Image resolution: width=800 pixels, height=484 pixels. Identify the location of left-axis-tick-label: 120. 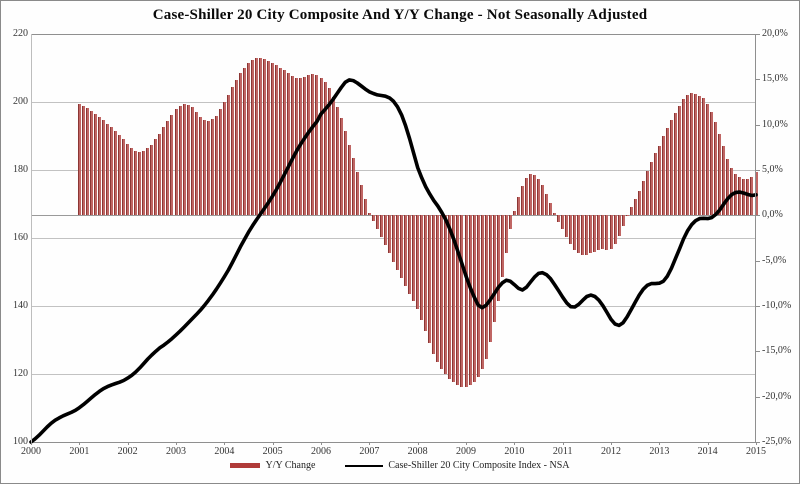
(20, 373).